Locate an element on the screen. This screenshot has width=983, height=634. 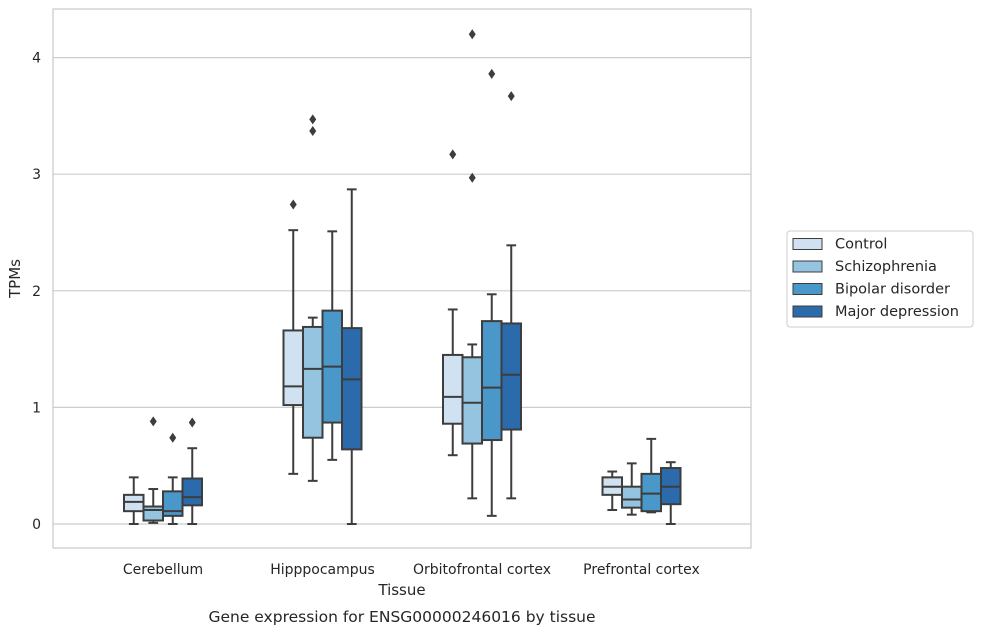
y-tick-label: 3 is located at coordinates (36, 175).